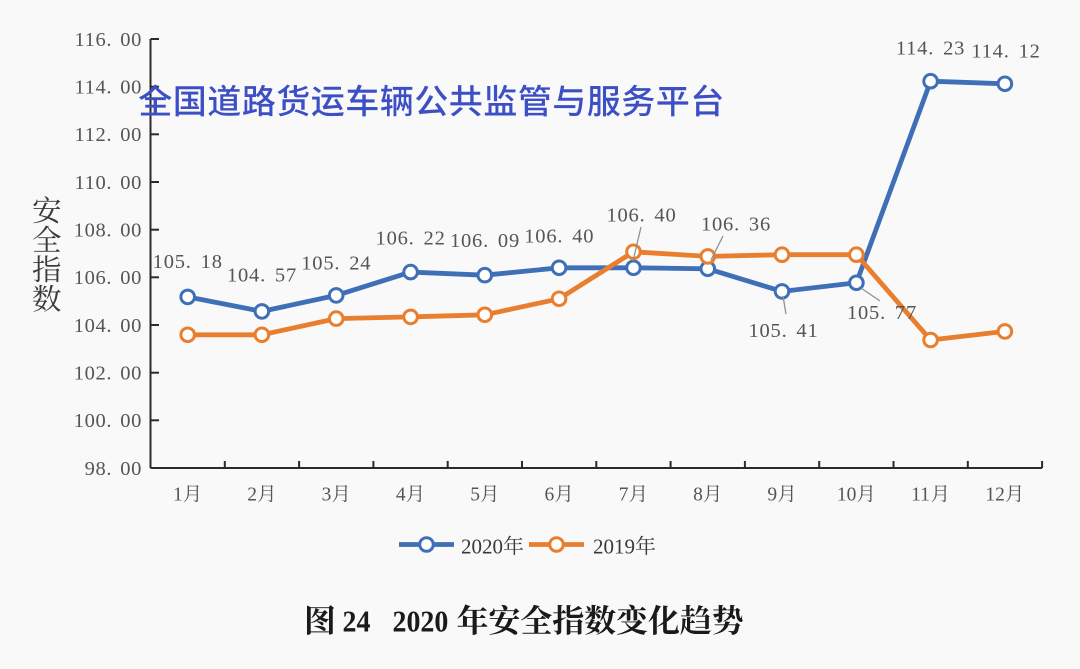 The width and height of the screenshot is (1080, 669). What do you see at coordinates (108, 40) in the screenshot?
I see `svg-text: 116. 00` at bounding box center [108, 40].